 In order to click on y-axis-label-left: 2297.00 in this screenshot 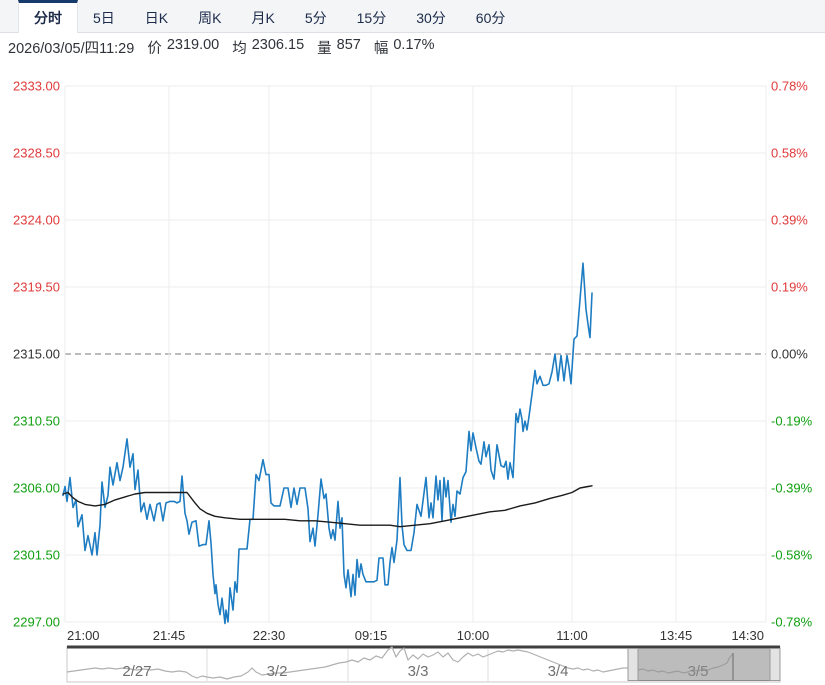, I will do `click(36, 622)`.